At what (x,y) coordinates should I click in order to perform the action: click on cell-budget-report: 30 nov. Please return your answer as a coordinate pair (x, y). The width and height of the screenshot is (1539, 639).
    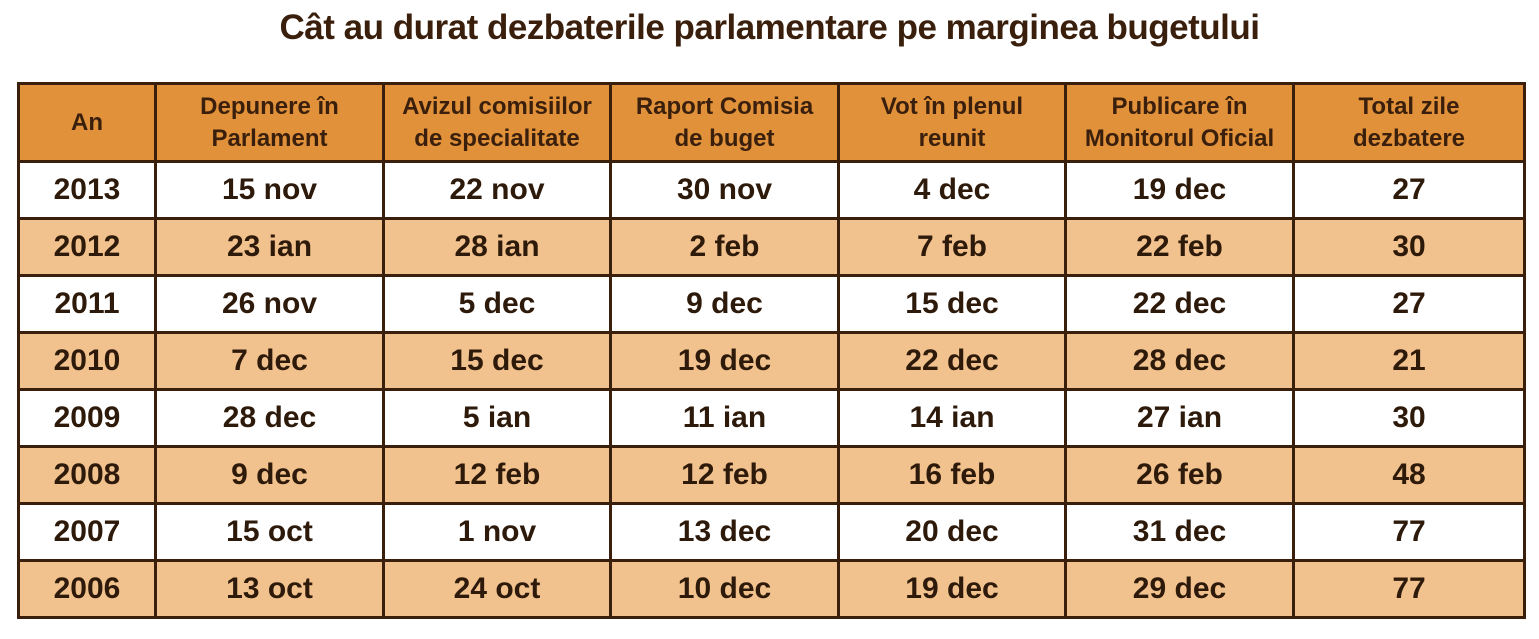
    Looking at the image, I should click on (724, 190).